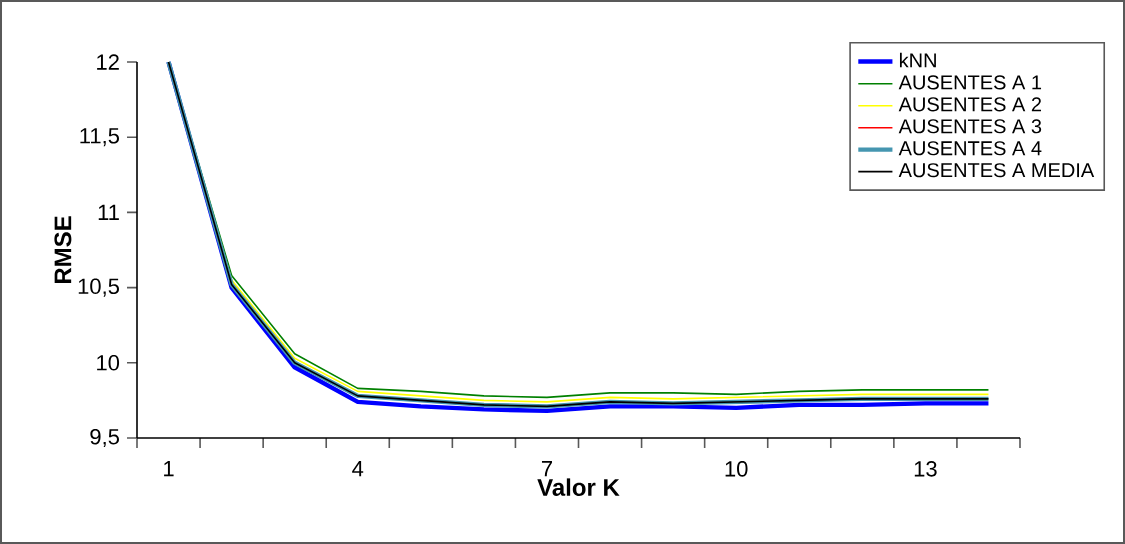  I want to click on legend-label: AUSENTES A 4, so click(970, 148).